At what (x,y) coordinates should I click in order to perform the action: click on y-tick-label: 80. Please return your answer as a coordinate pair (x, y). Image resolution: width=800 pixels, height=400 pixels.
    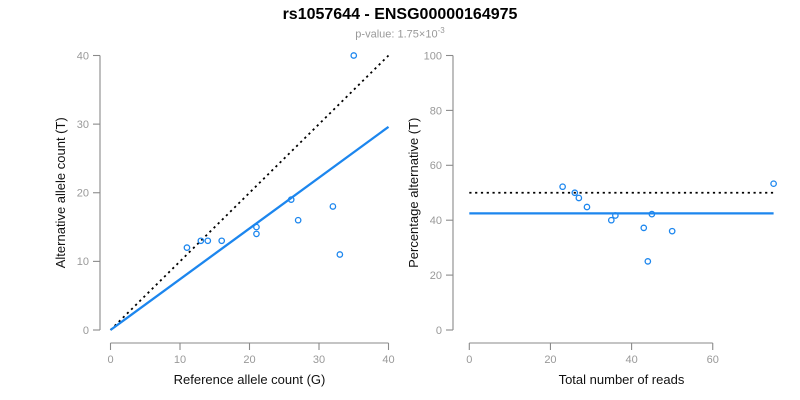
    Looking at the image, I should click on (436, 111).